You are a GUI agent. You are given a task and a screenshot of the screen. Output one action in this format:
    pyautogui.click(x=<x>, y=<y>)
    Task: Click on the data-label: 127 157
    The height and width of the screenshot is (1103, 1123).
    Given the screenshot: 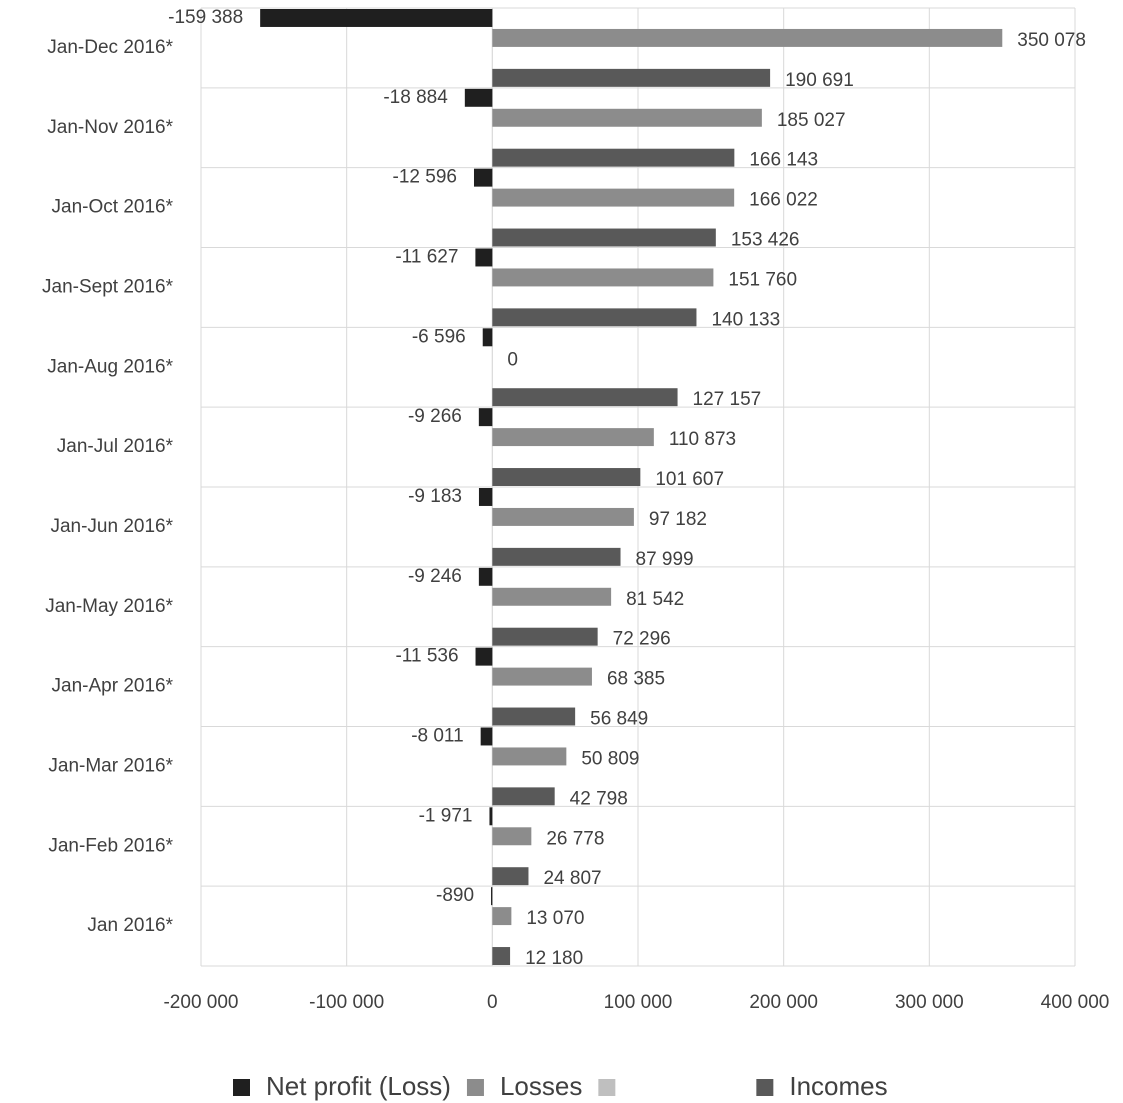 What is the action you would take?
    pyautogui.click(x=727, y=399)
    